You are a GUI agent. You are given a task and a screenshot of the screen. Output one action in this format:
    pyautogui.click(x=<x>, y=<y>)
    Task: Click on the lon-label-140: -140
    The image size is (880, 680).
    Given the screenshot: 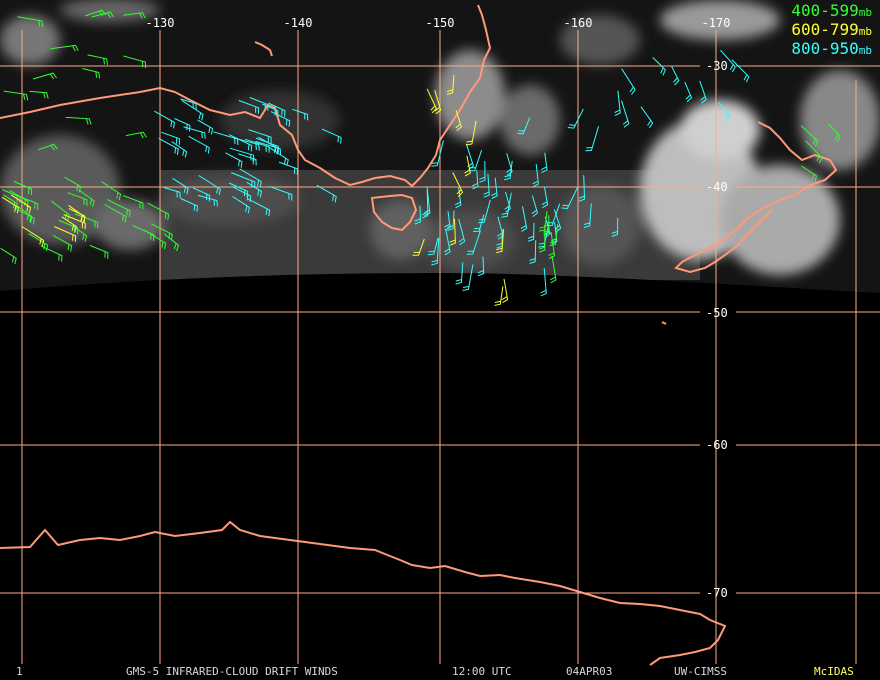 What is the action you would take?
    pyautogui.click(x=298, y=23)
    